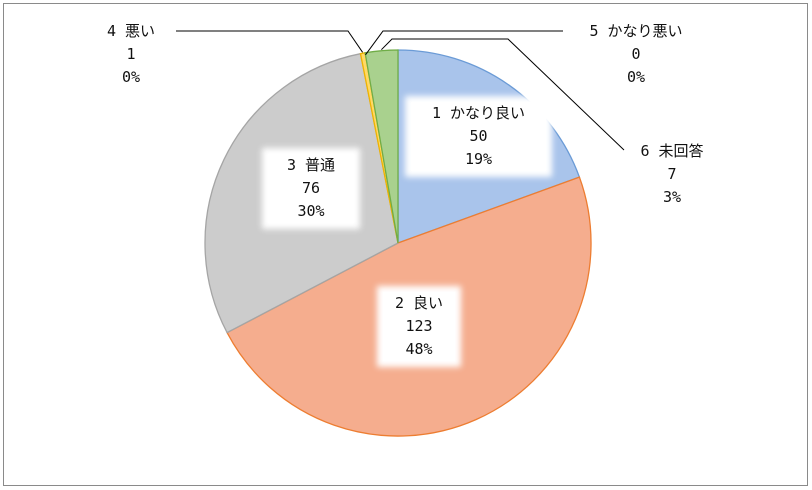  What do you see at coordinates (311, 165) in the screenshot?
I see `label-category-3: 3 普通` at bounding box center [311, 165].